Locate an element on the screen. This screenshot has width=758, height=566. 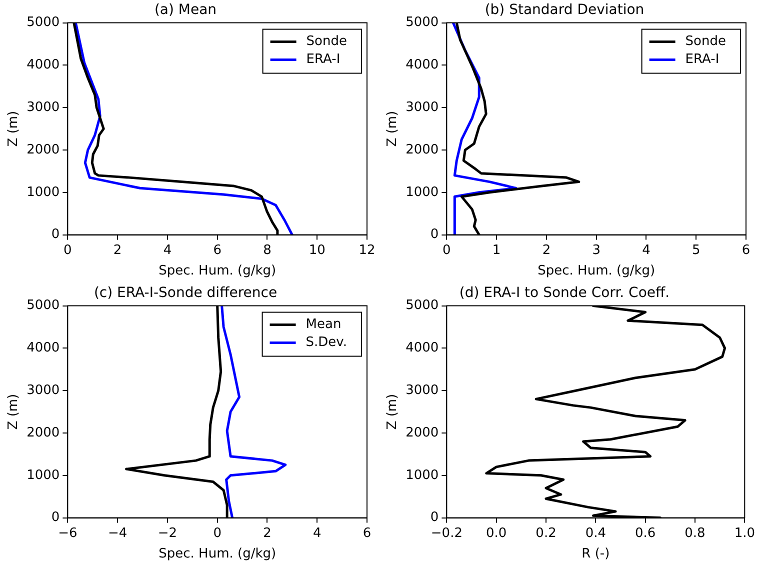
x-tick-label: −4 is located at coordinates (118, 533).